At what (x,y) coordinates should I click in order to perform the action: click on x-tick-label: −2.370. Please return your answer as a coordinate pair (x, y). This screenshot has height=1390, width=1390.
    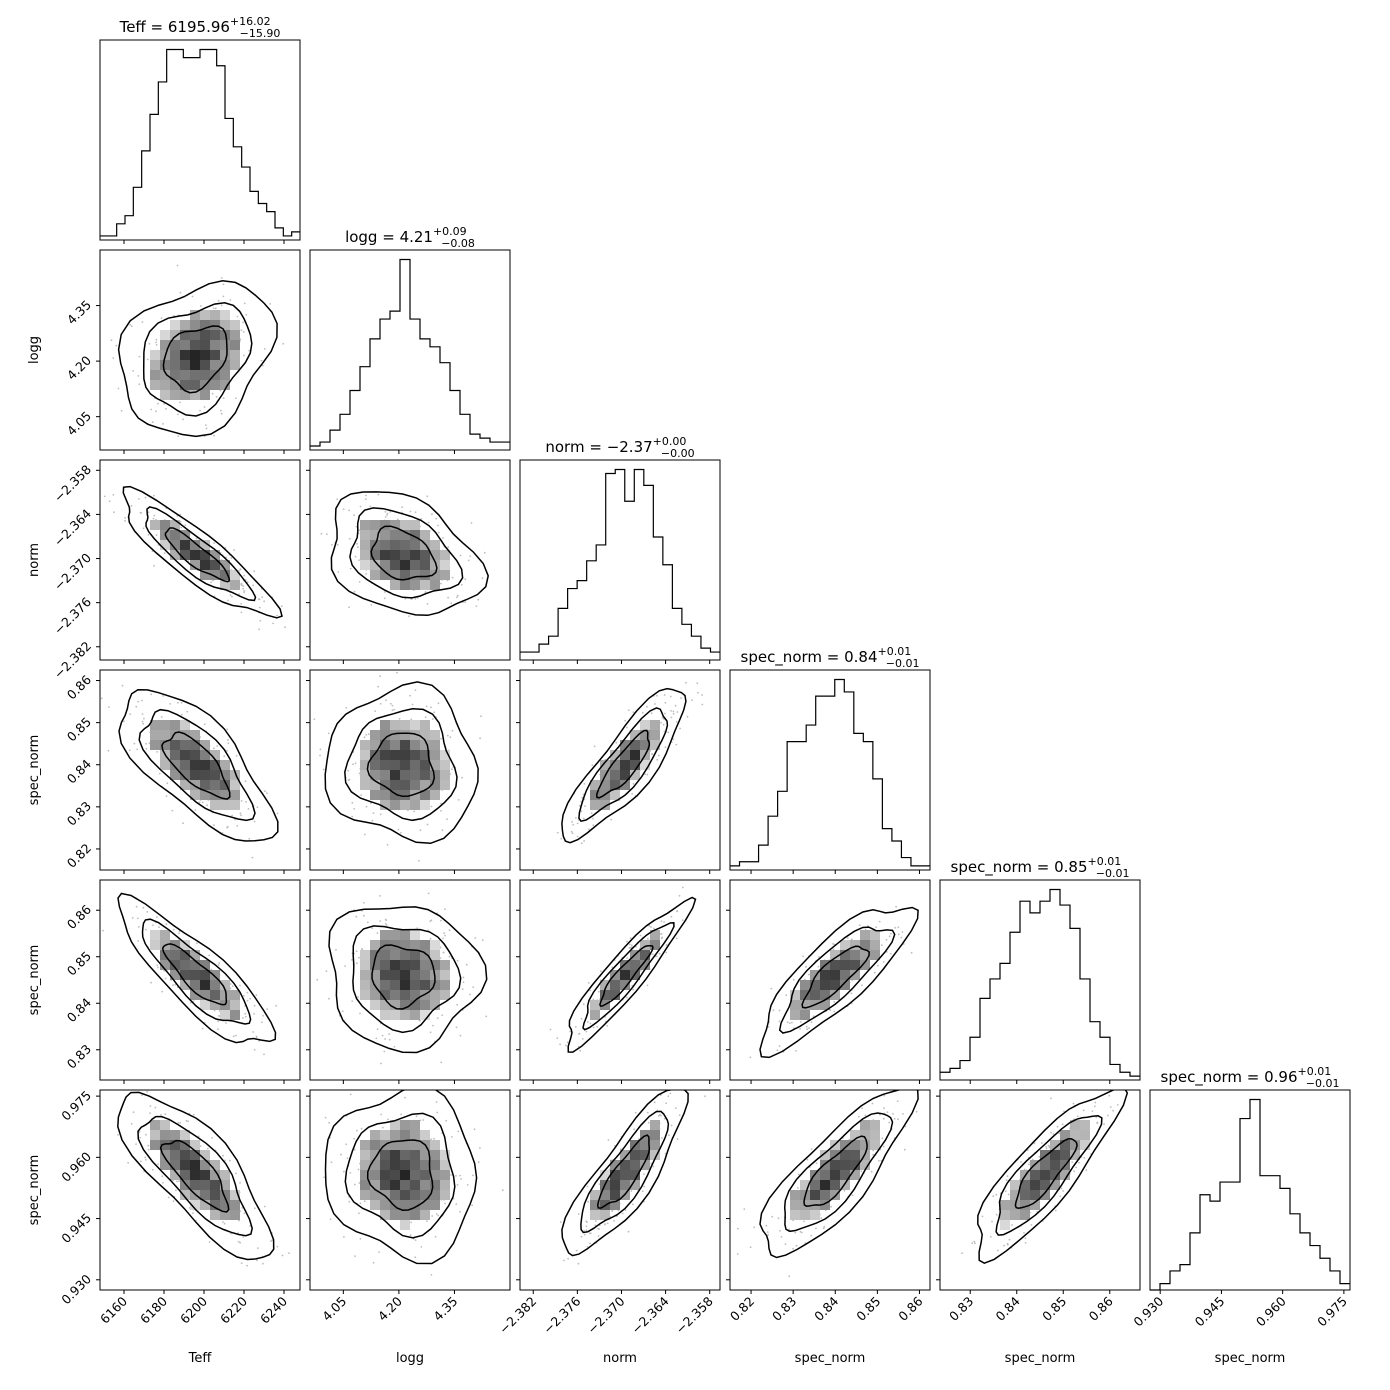
    Looking at the image, I should click on (605, 1314).